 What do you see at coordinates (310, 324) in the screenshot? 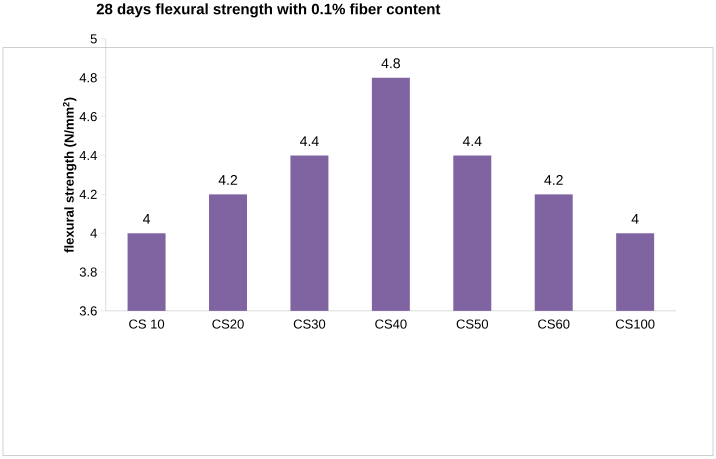
I see `x-tick-label: CS30` at bounding box center [310, 324].